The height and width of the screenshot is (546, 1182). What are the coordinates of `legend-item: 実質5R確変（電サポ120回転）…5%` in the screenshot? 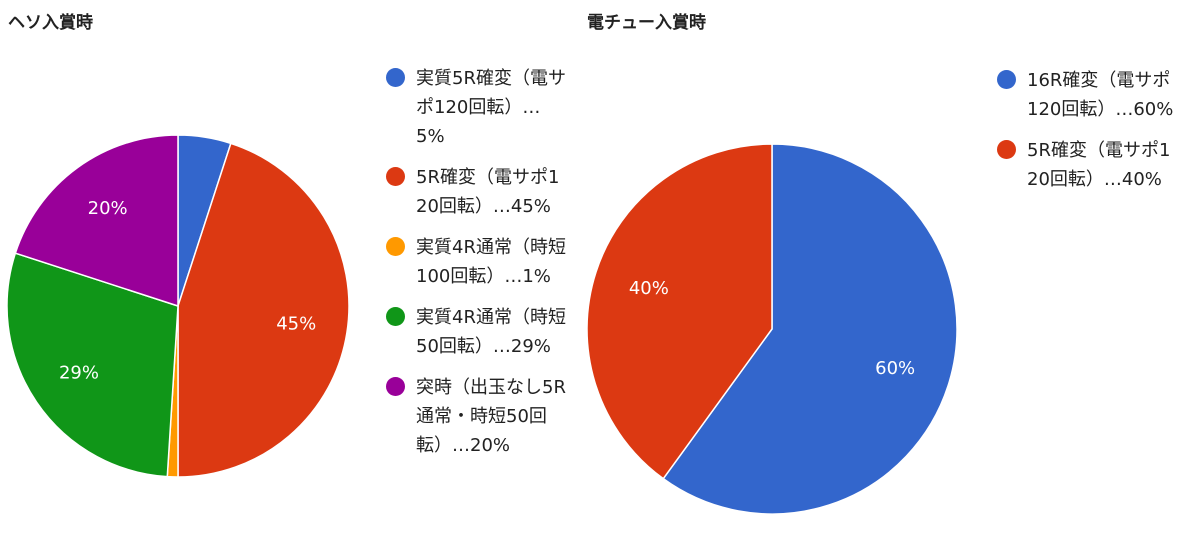 It's located at (476, 107).